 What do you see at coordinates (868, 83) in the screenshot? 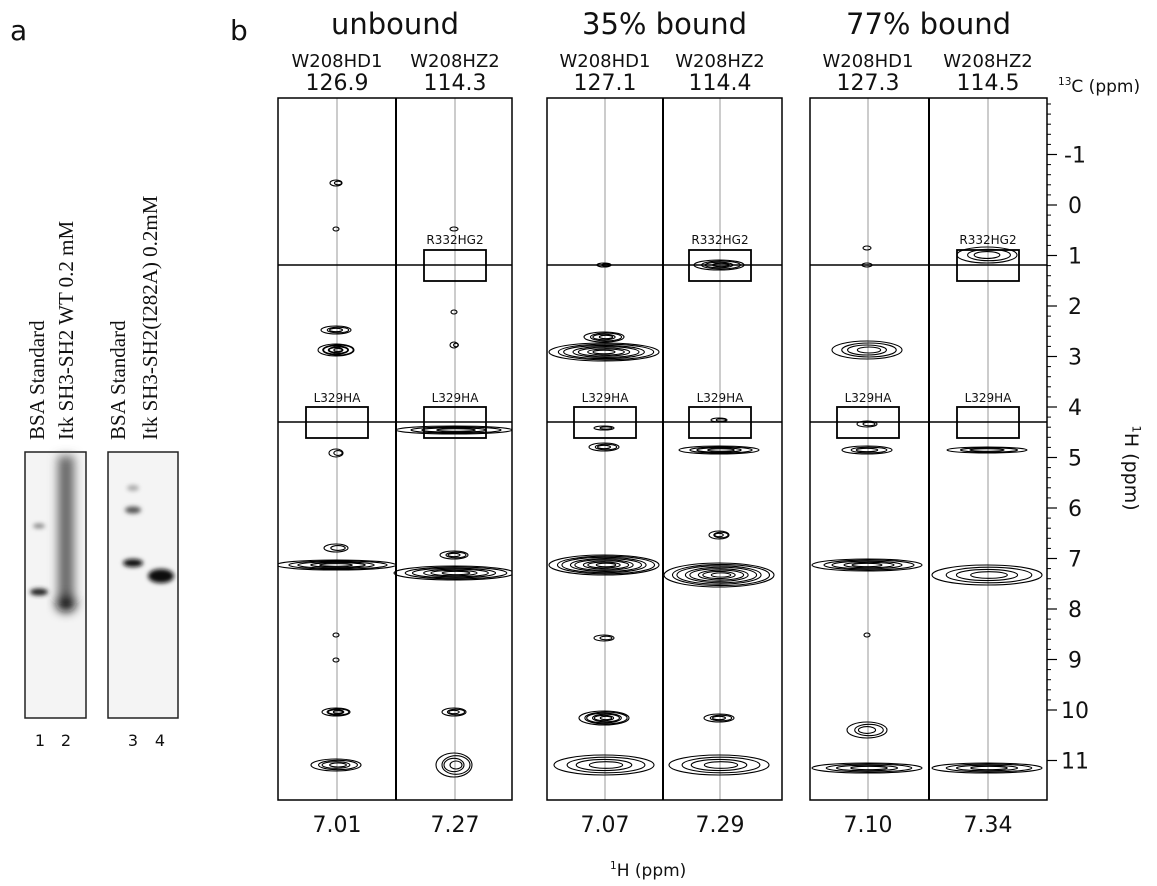
I see `strip-carbon: 127.3` at bounding box center [868, 83].